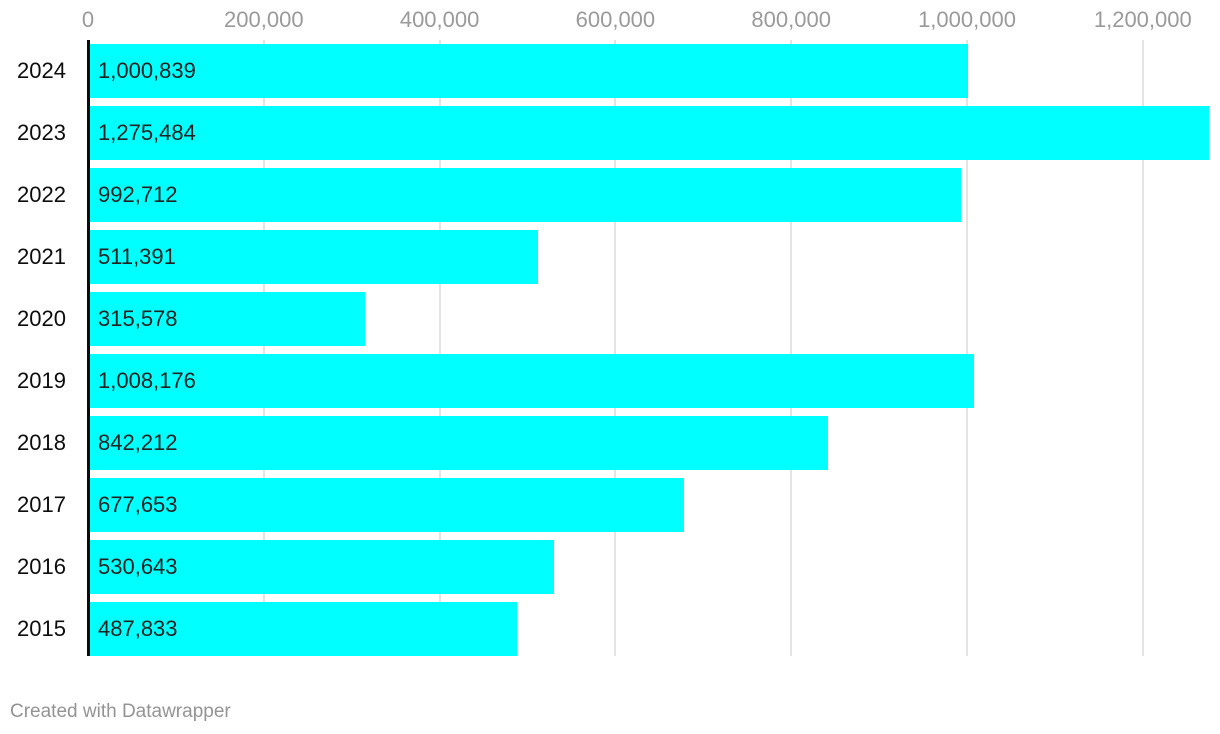 Image resolution: width=1220 pixels, height=734 pixels. What do you see at coordinates (147, 70) in the screenshot?
I see `bar-value-label: 1,000,839` at bounding box center [147, 70].